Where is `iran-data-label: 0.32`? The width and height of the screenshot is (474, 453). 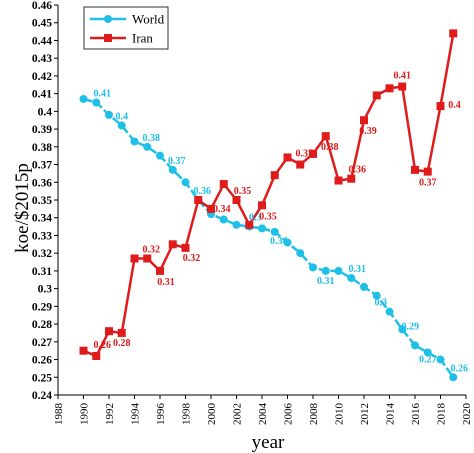
iran-data-label: 0.32 is located at coordinates (192, 258).